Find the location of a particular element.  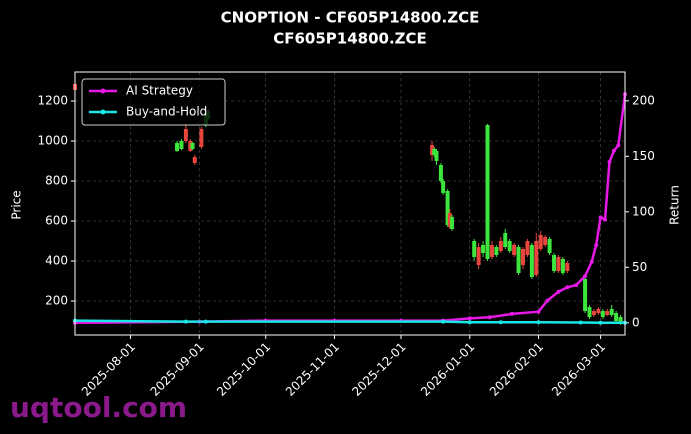

chart-title: CNOPTION - CF605P14800.ZCE is located at coordinates (350, 18).